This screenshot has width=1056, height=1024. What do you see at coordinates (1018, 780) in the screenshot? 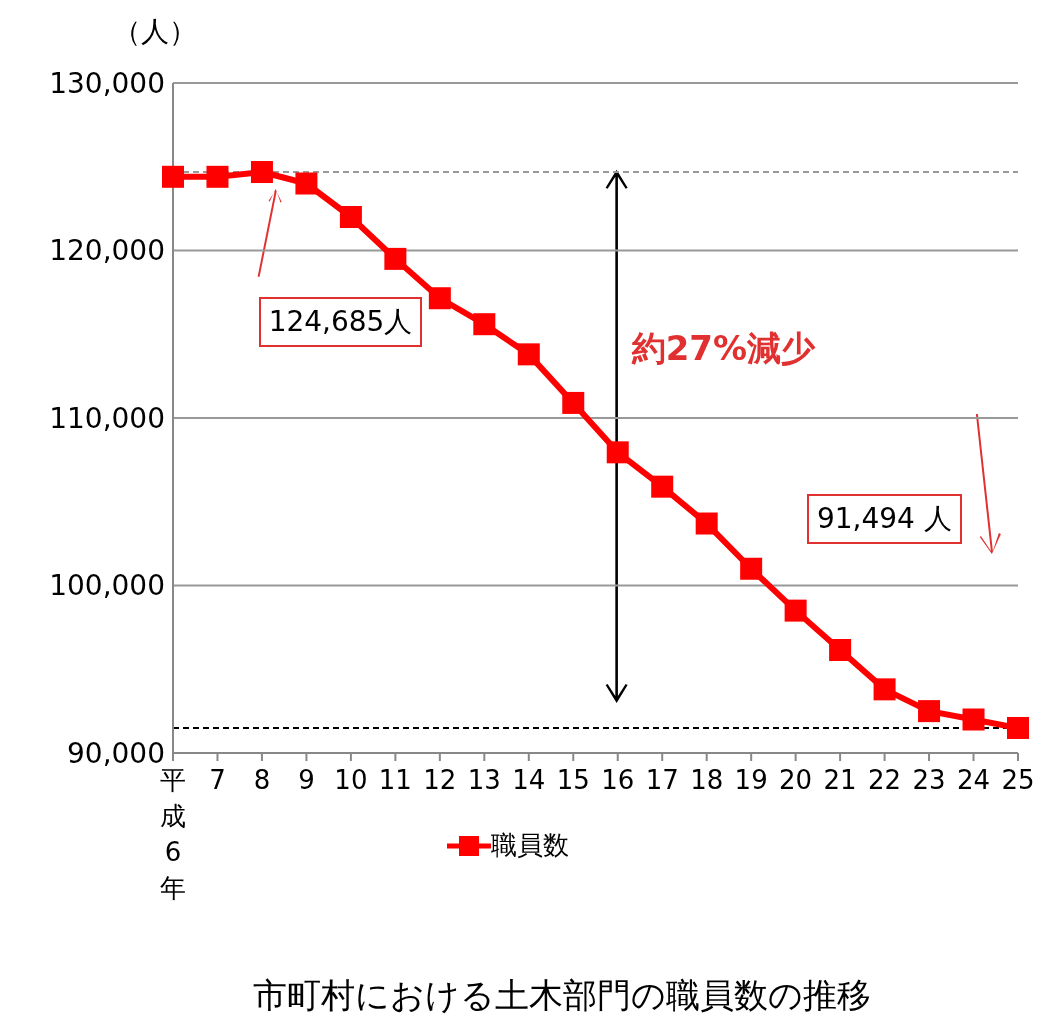
I see `x-tick-label: 25` at bounding box center [1018, 780].